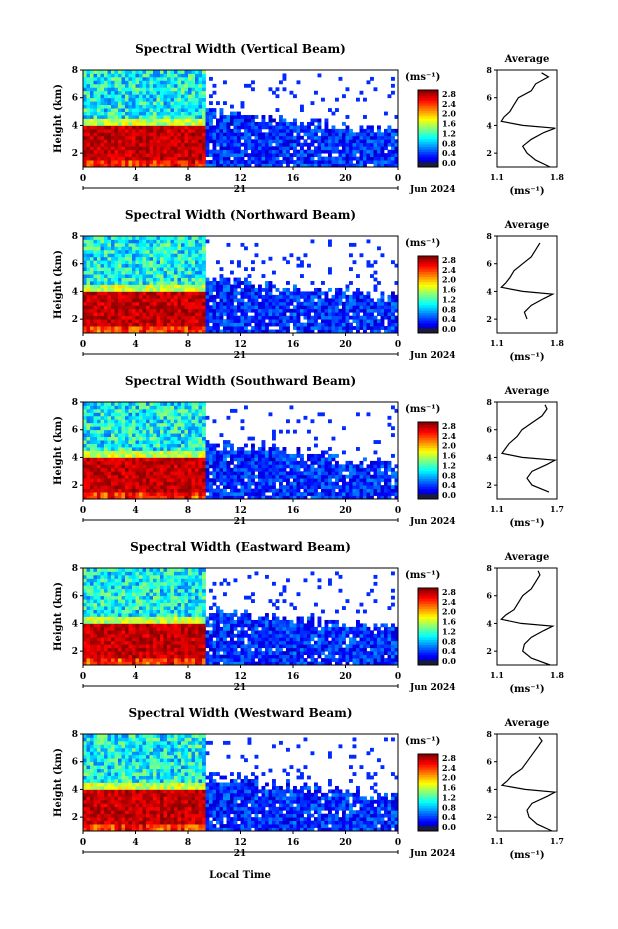 The image size is (618, 929). What do you see at coordinates (428, 97) in the screenshot?
I see `colorbar-segment` at bounding box center [428, 97].